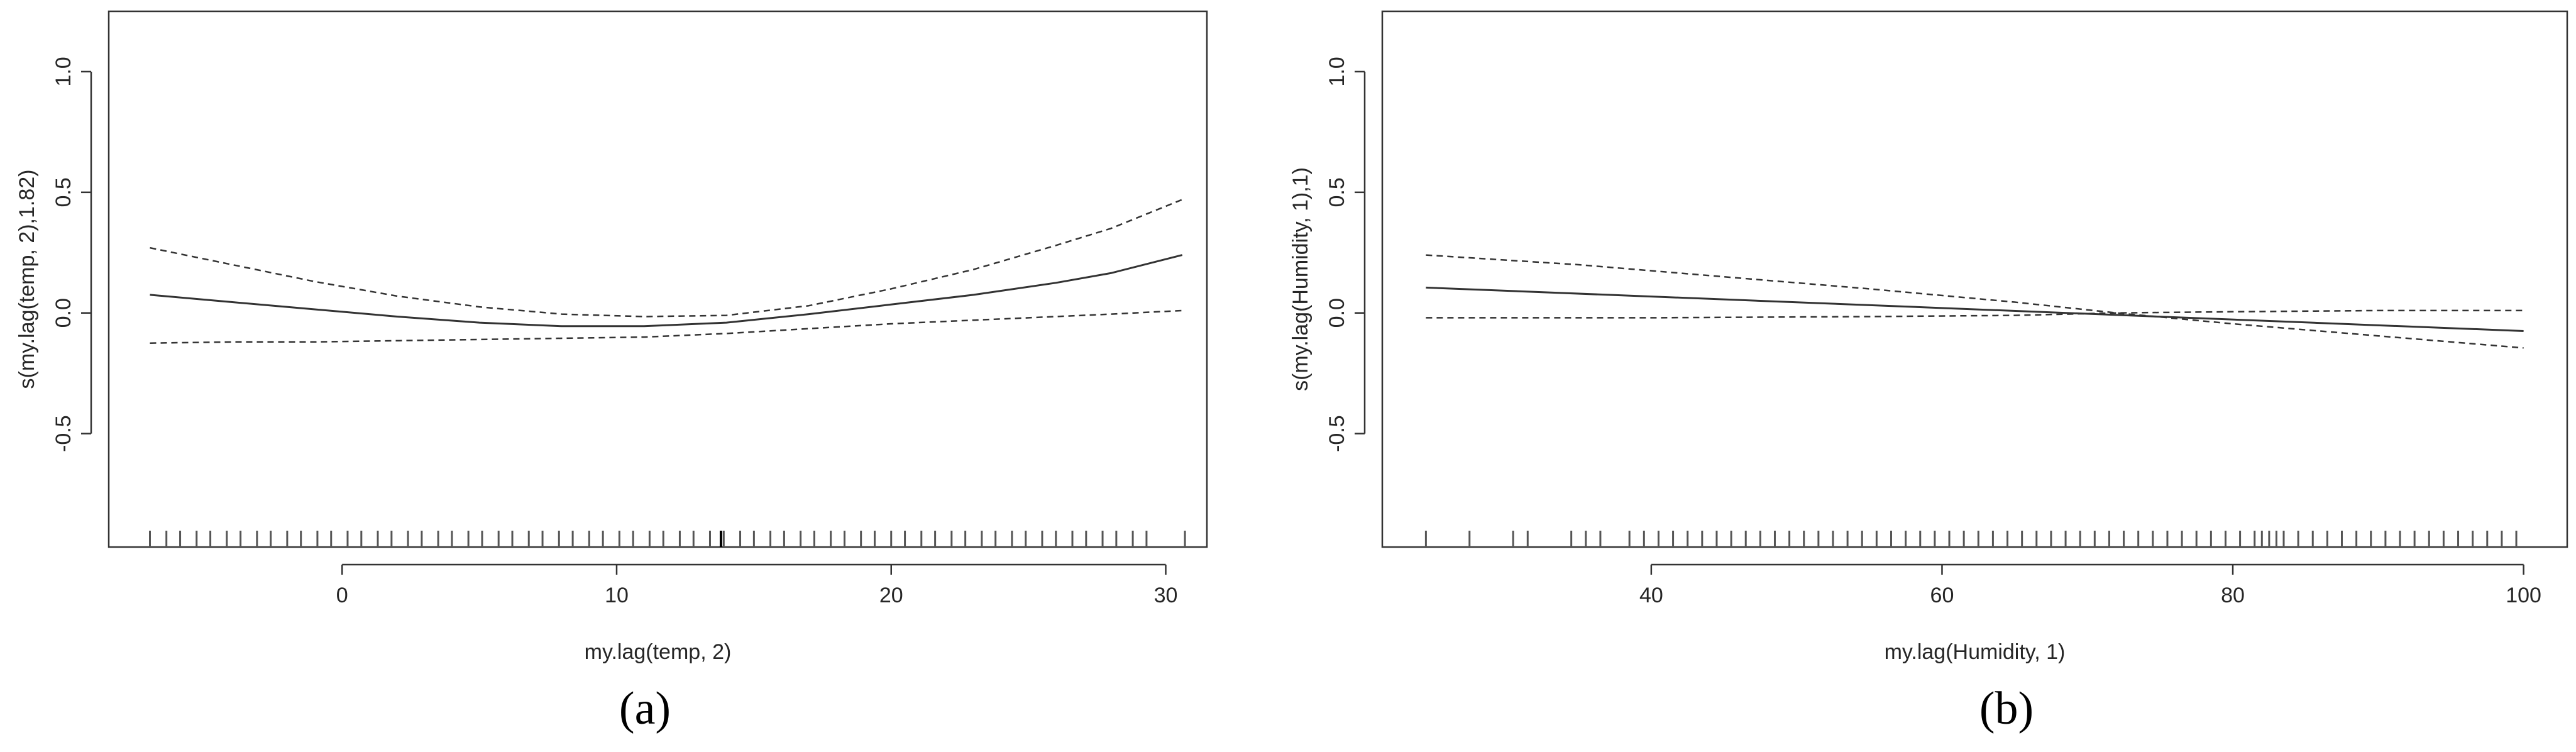  What do you see at coordinates (1976, 652) in the screenshot?
I see `x-axis-title: my.lag(Humidity, 1)` at bounding box center [1976, 652].